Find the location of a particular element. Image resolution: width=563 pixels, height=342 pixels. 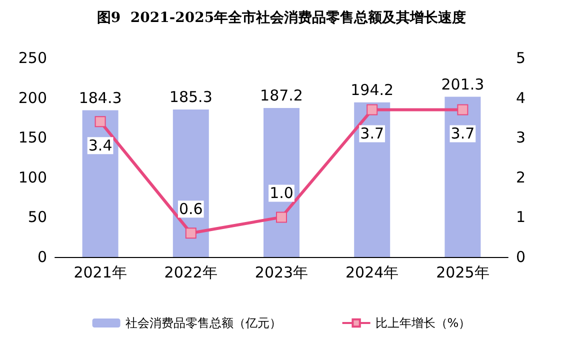

x-tick-label: 2025年 is located at coordinates (463, 273).